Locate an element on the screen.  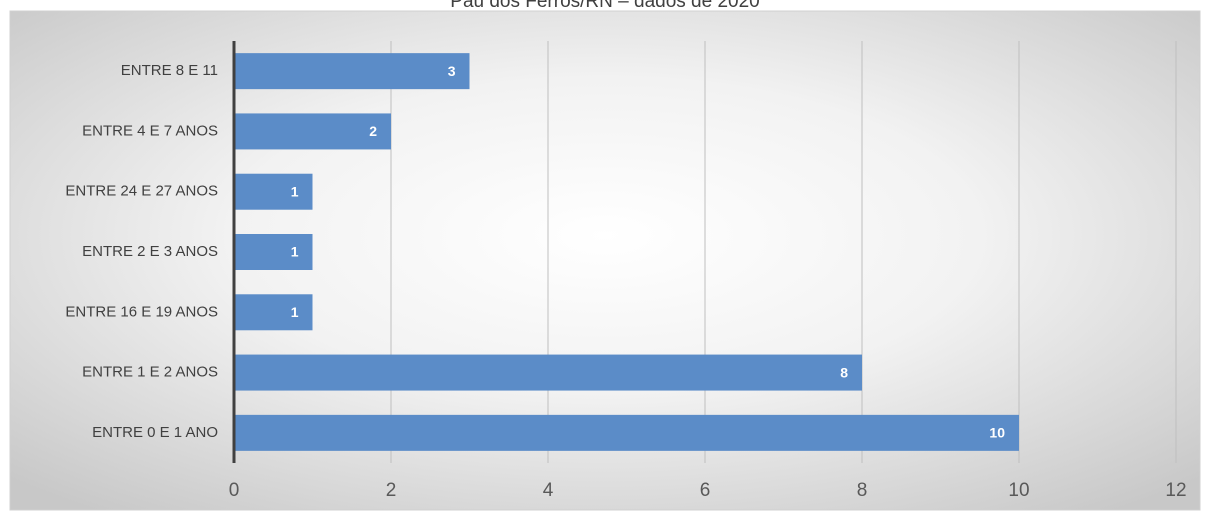
y-tick-label: ENTRE 8 E 11 is located at coordinates (169, 70).